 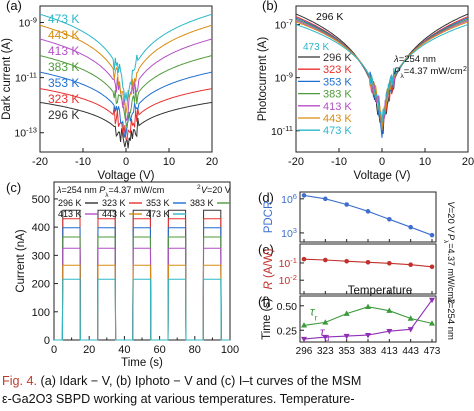 I want to click on x-tick-label: 473, so click(x=432, y=351).